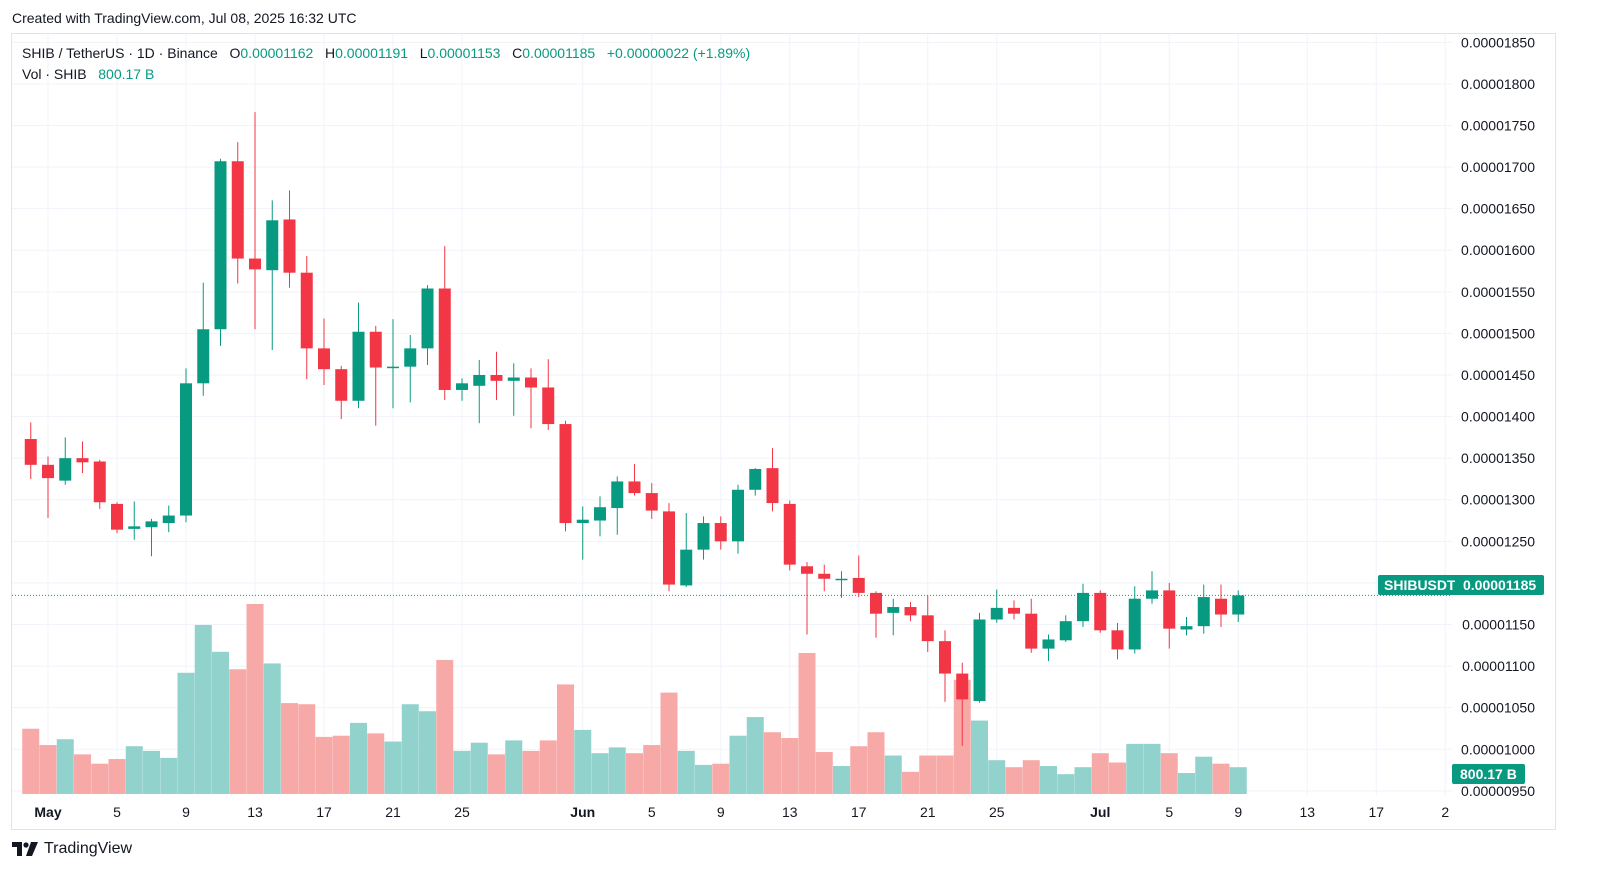 Image resolution: width=1600 pixels, height=890 pixels. Describe the element at coordinates (559, 53) in the screenshot. I see `legend-close-value: 0.00001185` at that location.